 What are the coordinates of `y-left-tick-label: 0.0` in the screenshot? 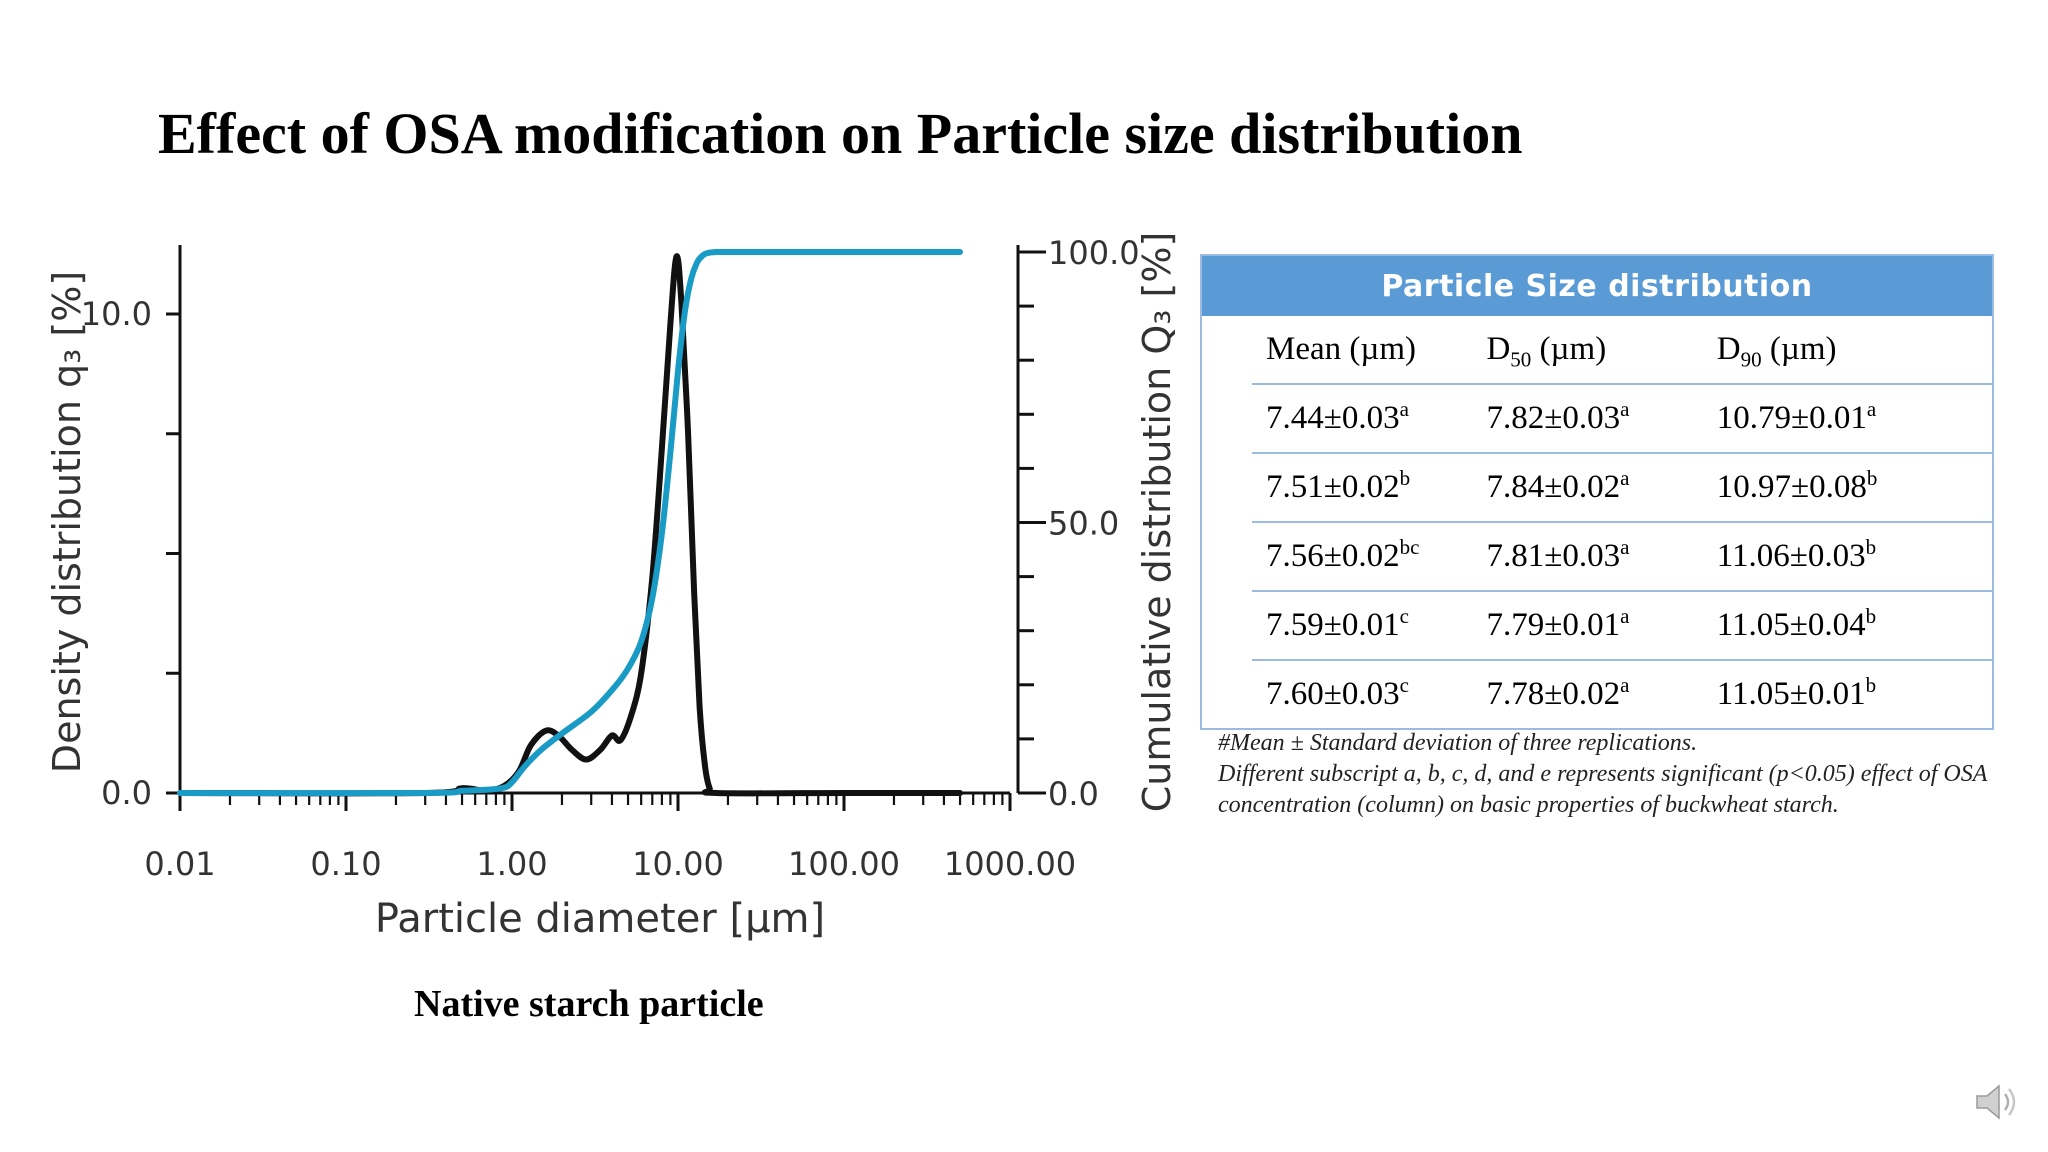 It's located at (126, 793).